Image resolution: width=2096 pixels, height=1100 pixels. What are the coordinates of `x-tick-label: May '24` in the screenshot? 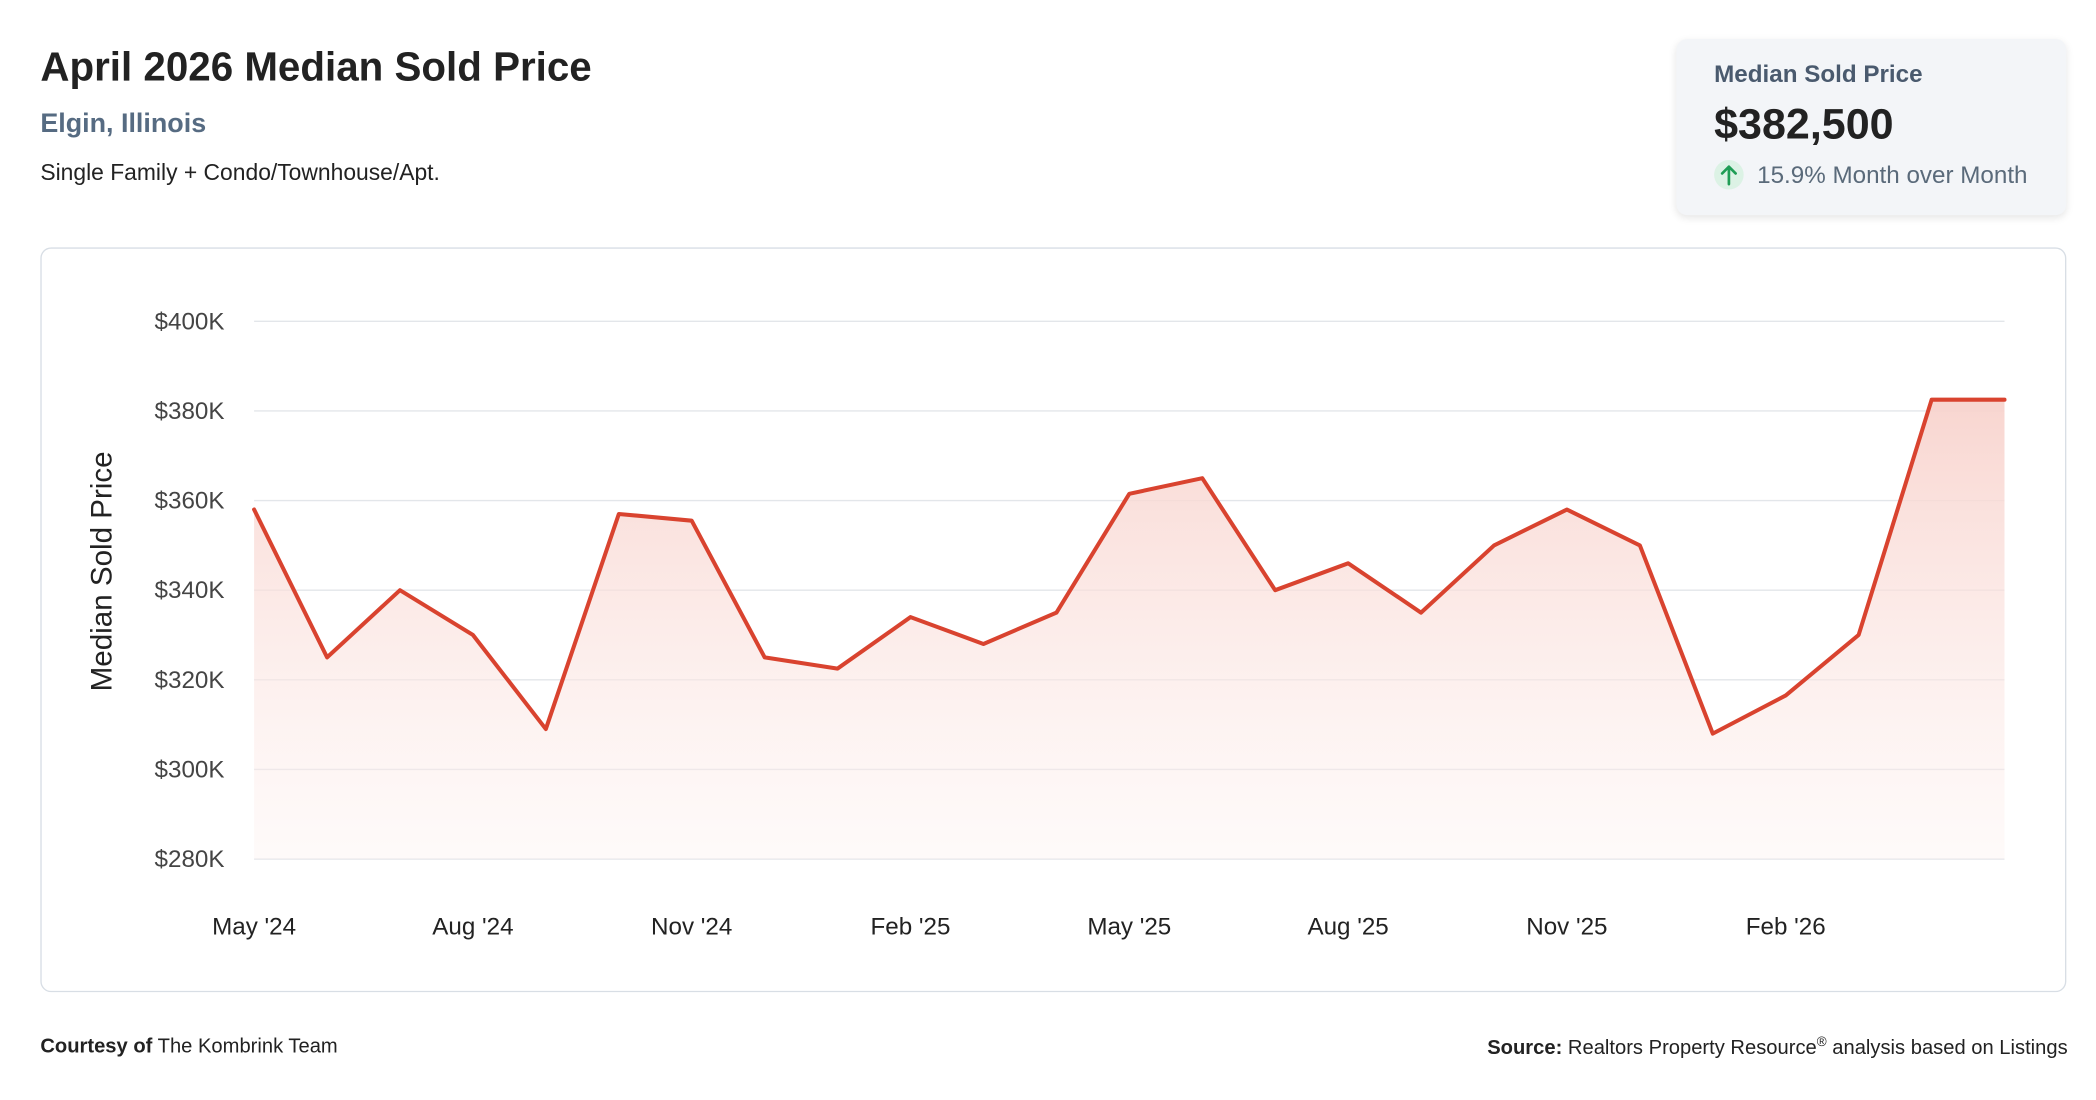 It's located at (254, 926).